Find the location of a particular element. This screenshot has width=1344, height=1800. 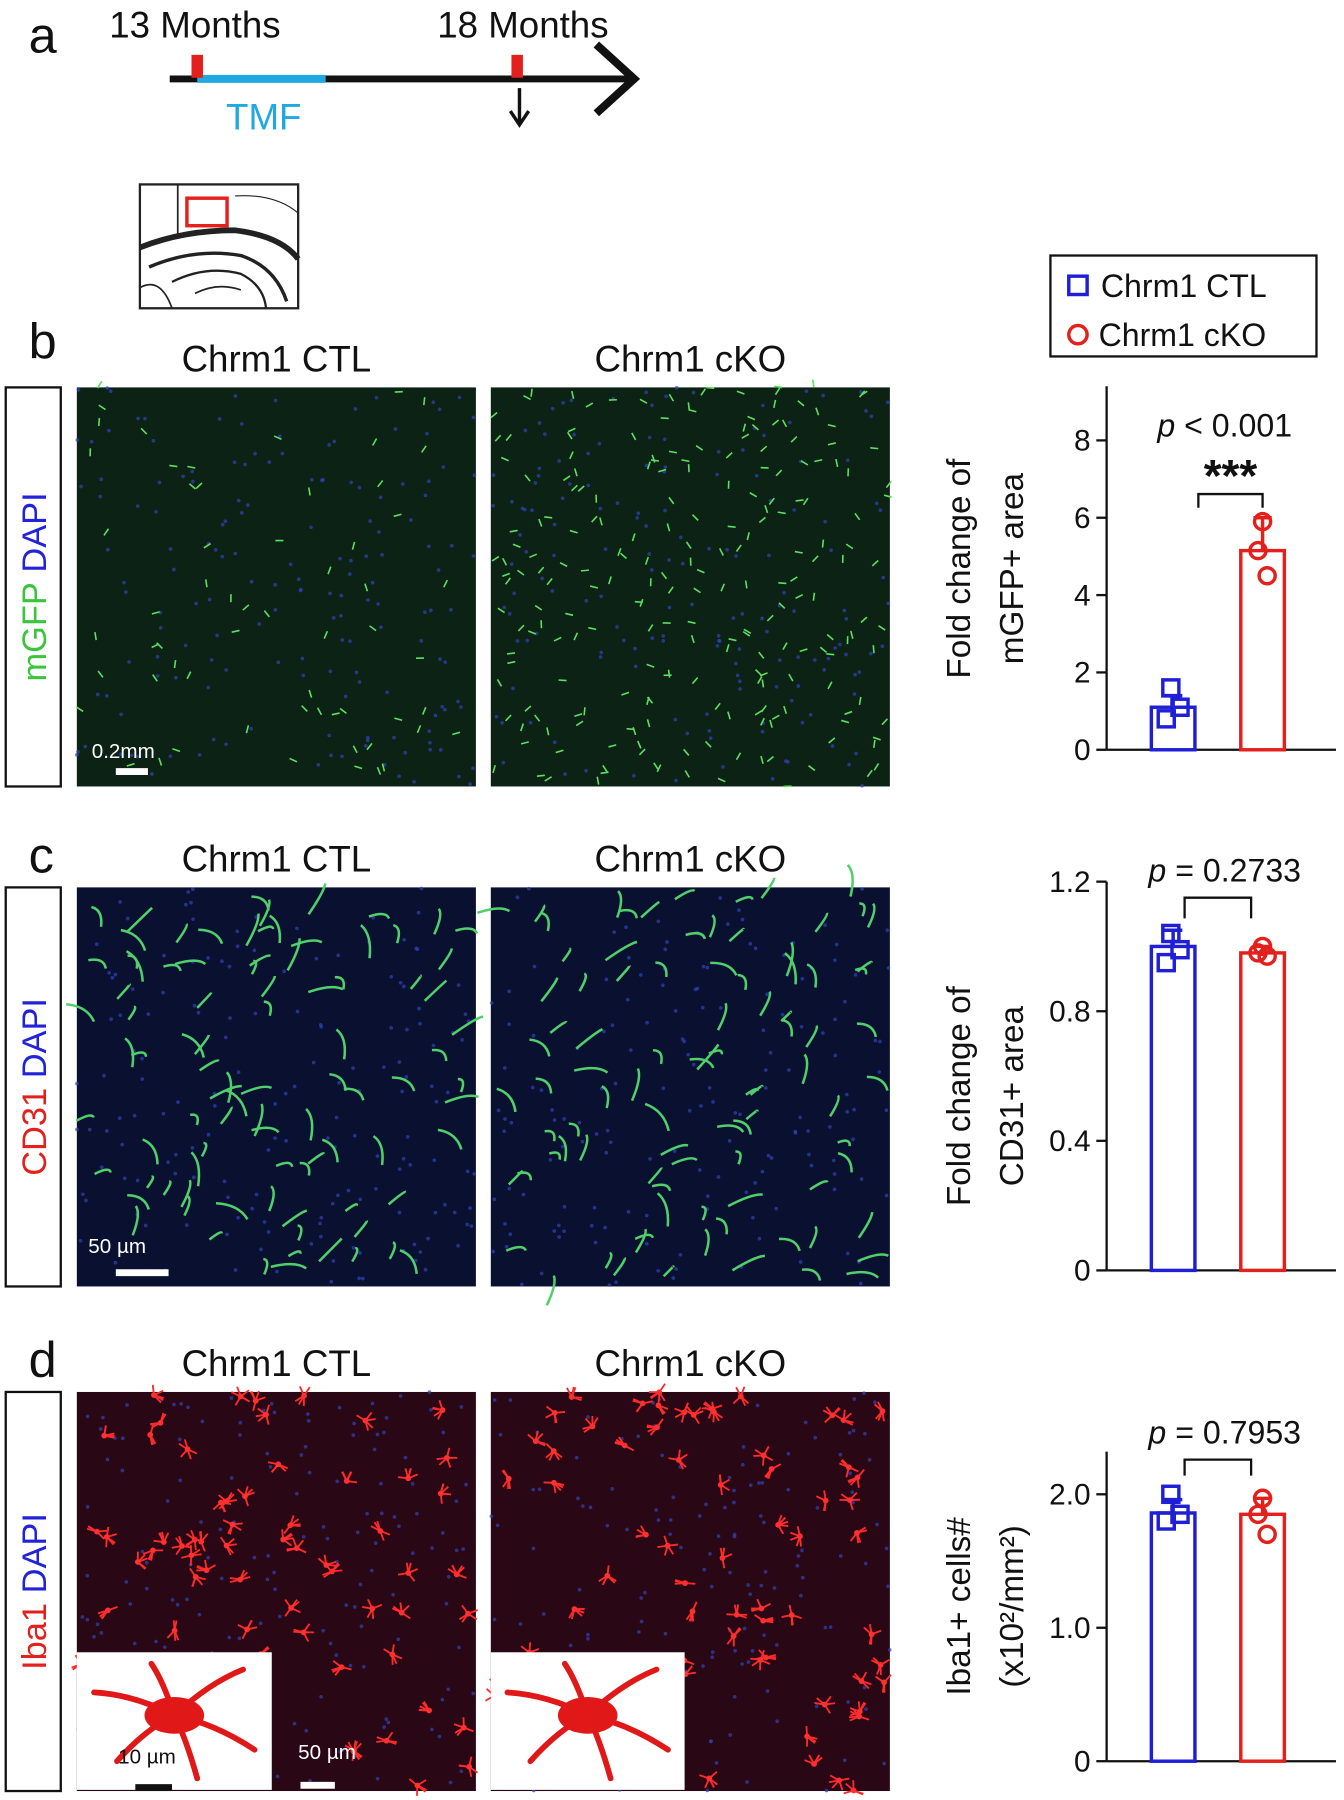

microglia-branch is located at coordinates (559, 1738).